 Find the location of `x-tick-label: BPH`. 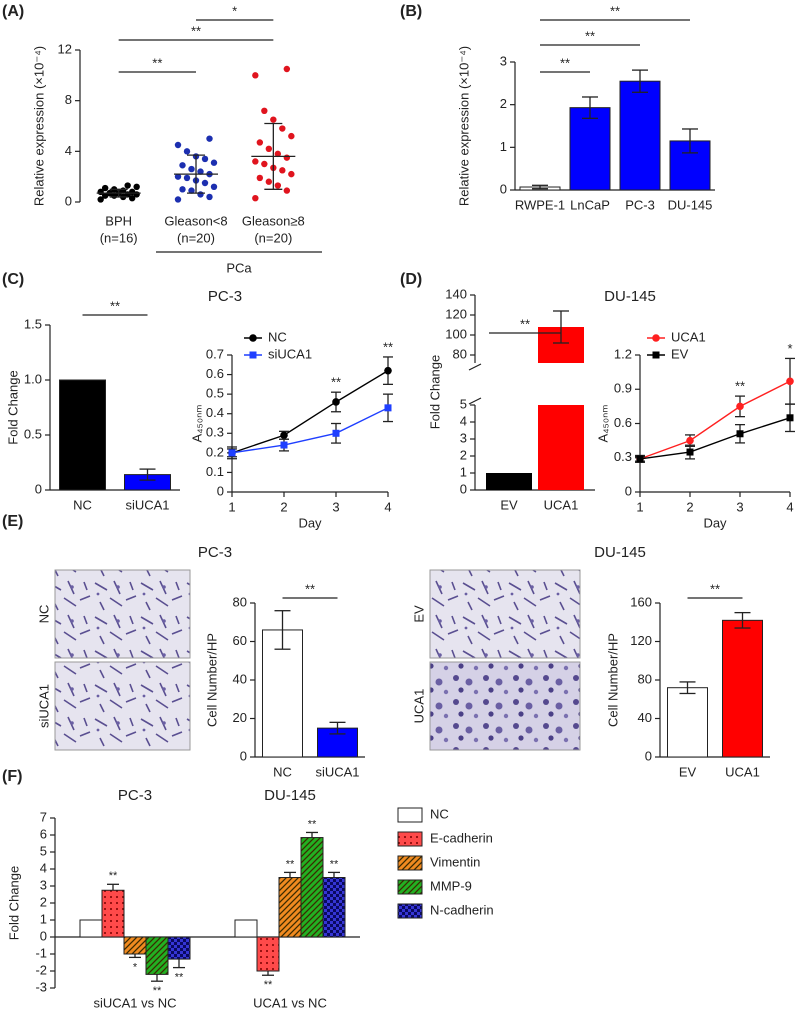

x-tick-label: BPH is located at coordinates (118, 220).